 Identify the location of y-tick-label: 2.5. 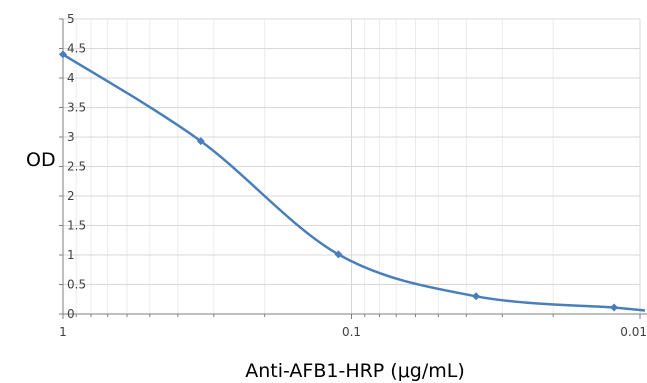
(76, 167).